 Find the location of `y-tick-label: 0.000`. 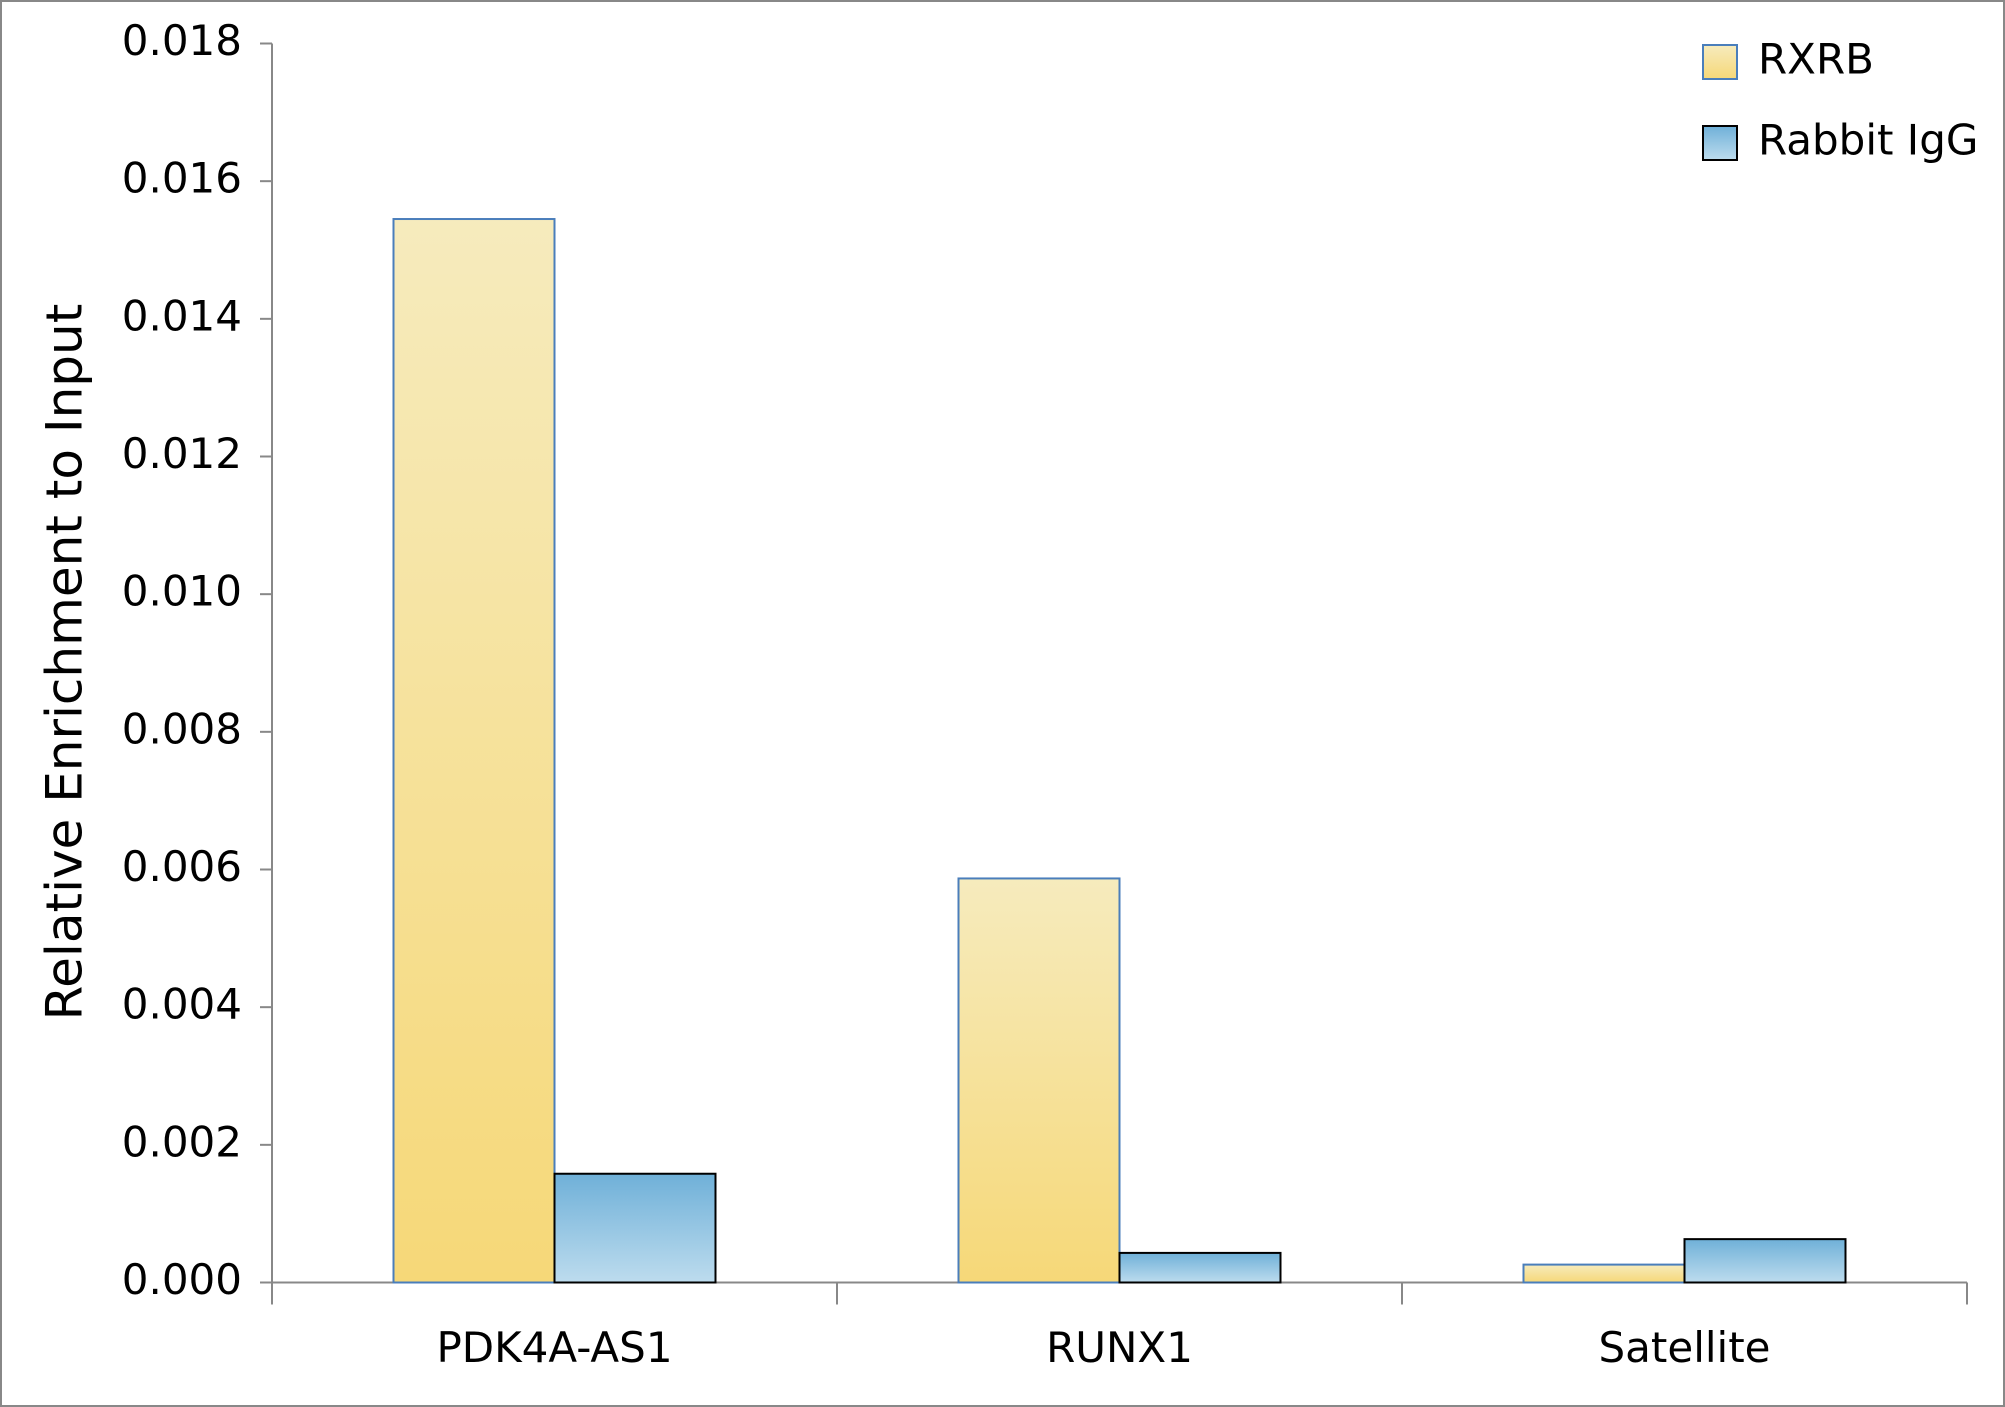

y-tick-label: 0.000 is located at coordinates (182, 1279).